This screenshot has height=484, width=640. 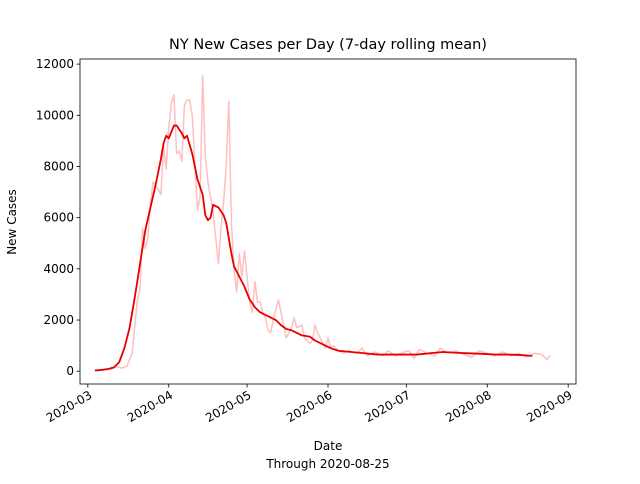 I want to click on y-tick-label: 6000, so click(x=58, y=218).